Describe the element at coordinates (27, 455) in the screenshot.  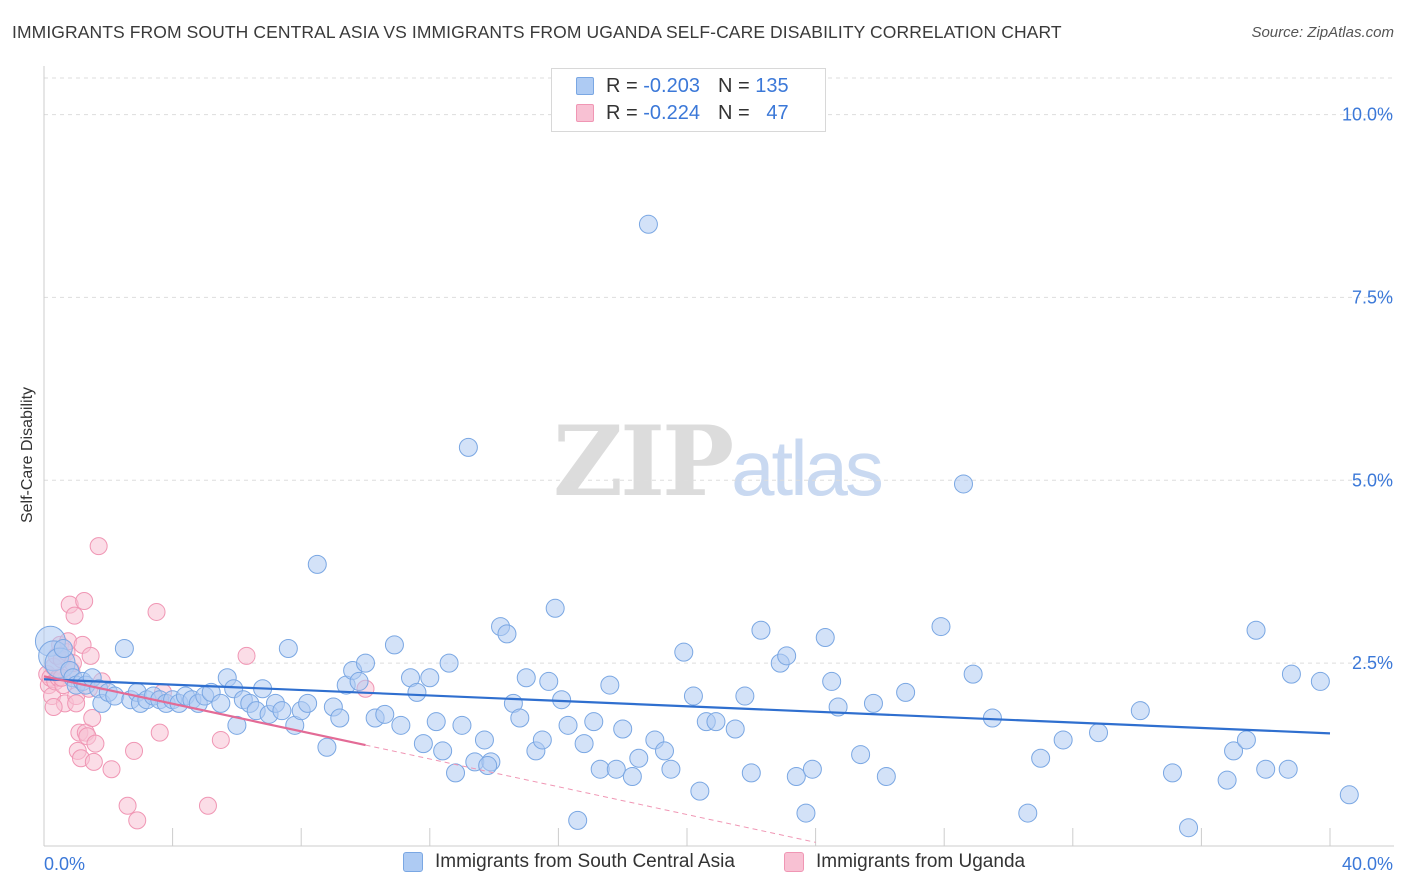
I see `y-axis-label: Self-Care Disability` at that location.